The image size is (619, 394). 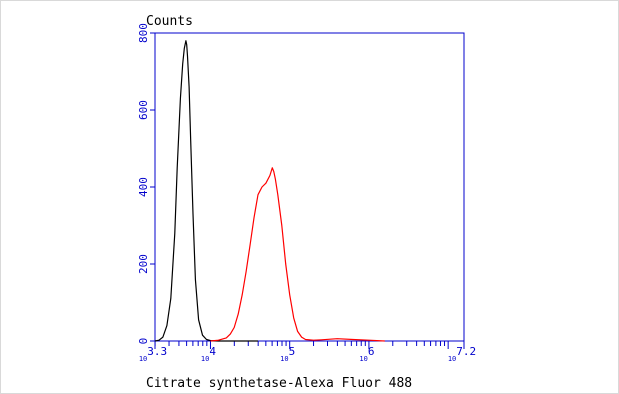 What do you see at coordinates (287, 354) in the screenshot?
I see `x-tick-label: 105` at bounding box center [287, 354].